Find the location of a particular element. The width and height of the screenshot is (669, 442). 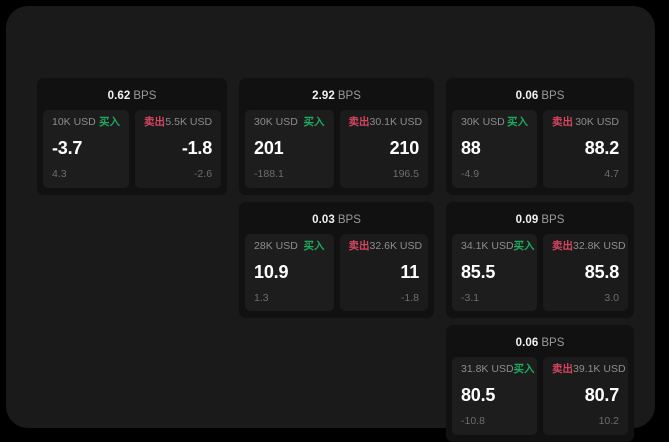

ask-side: 卖出 5.5K USD -1.8 -2.6 is located at coordinates (178, 149).